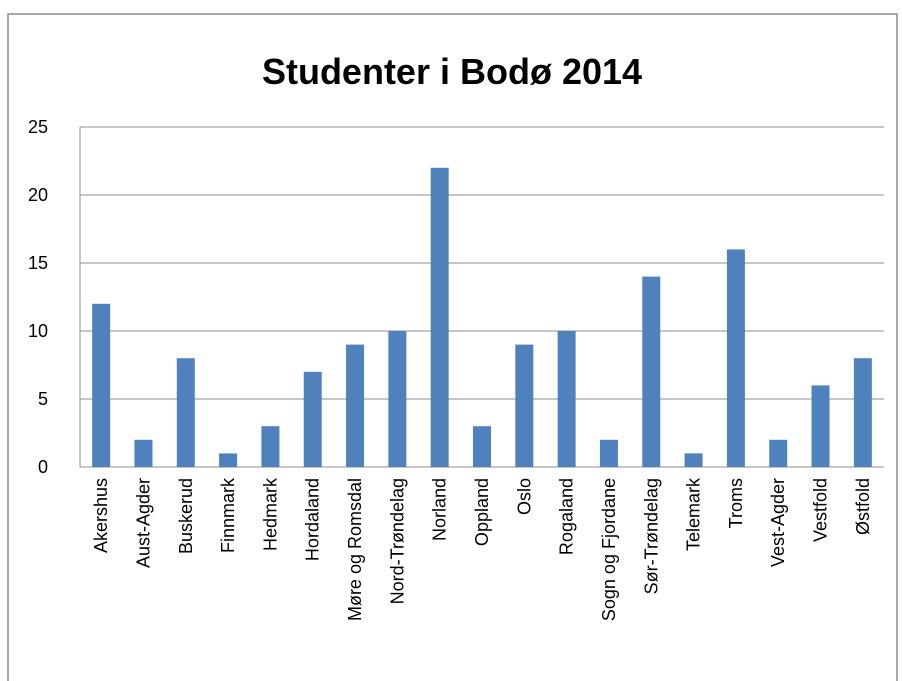  What do you see at coordinates (43, 399) in the screenshot?
I see `y-tick-label: 5` at bounding box center [43, 399].